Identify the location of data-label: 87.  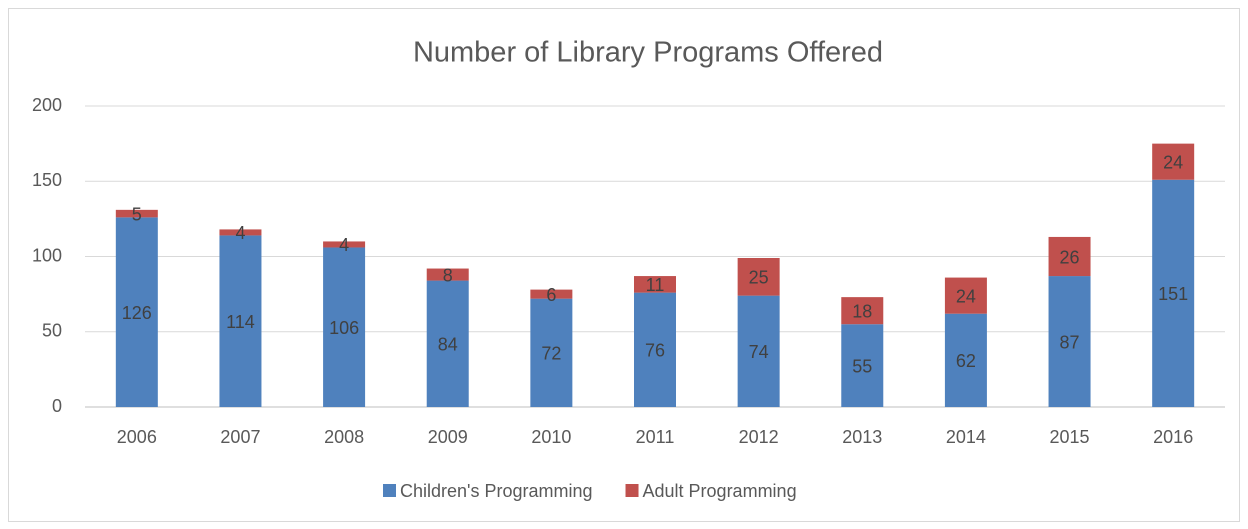
(1070, 342).